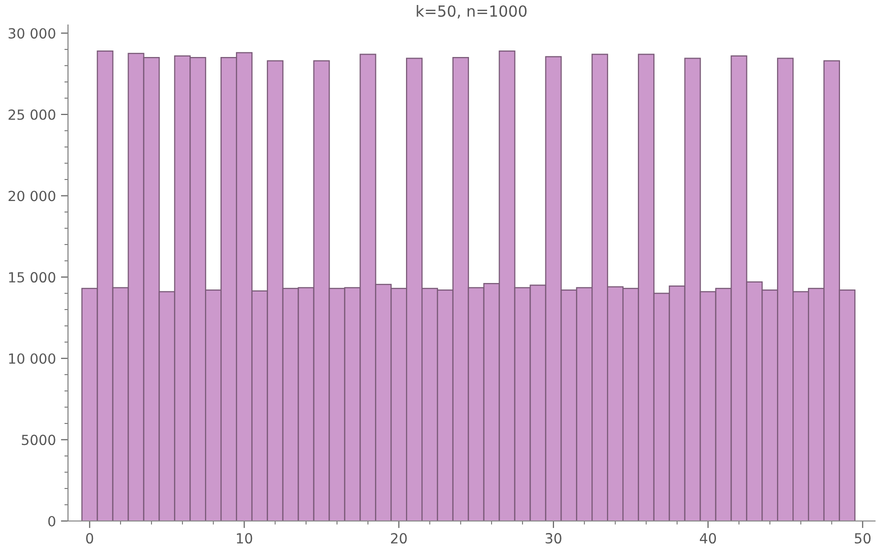  I want to click on y-tick-label: 5000, so click(39, 440).